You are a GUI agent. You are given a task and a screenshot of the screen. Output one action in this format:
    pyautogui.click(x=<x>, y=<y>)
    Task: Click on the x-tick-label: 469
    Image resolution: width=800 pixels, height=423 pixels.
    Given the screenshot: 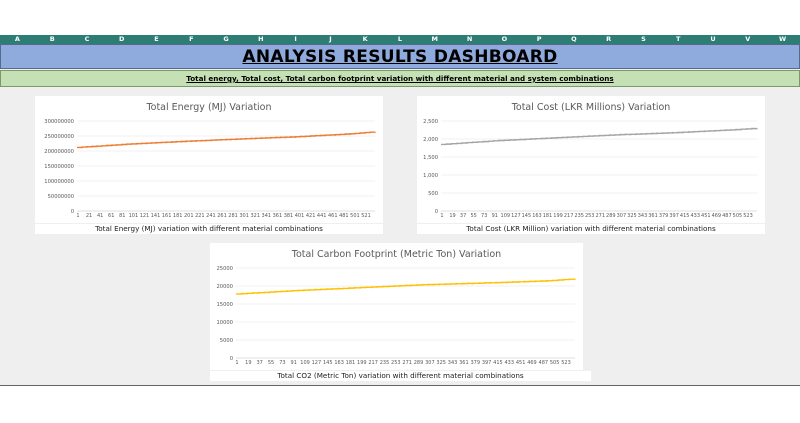 What is the action you would take?
    pyautogui.click(x=532, y=363)
    